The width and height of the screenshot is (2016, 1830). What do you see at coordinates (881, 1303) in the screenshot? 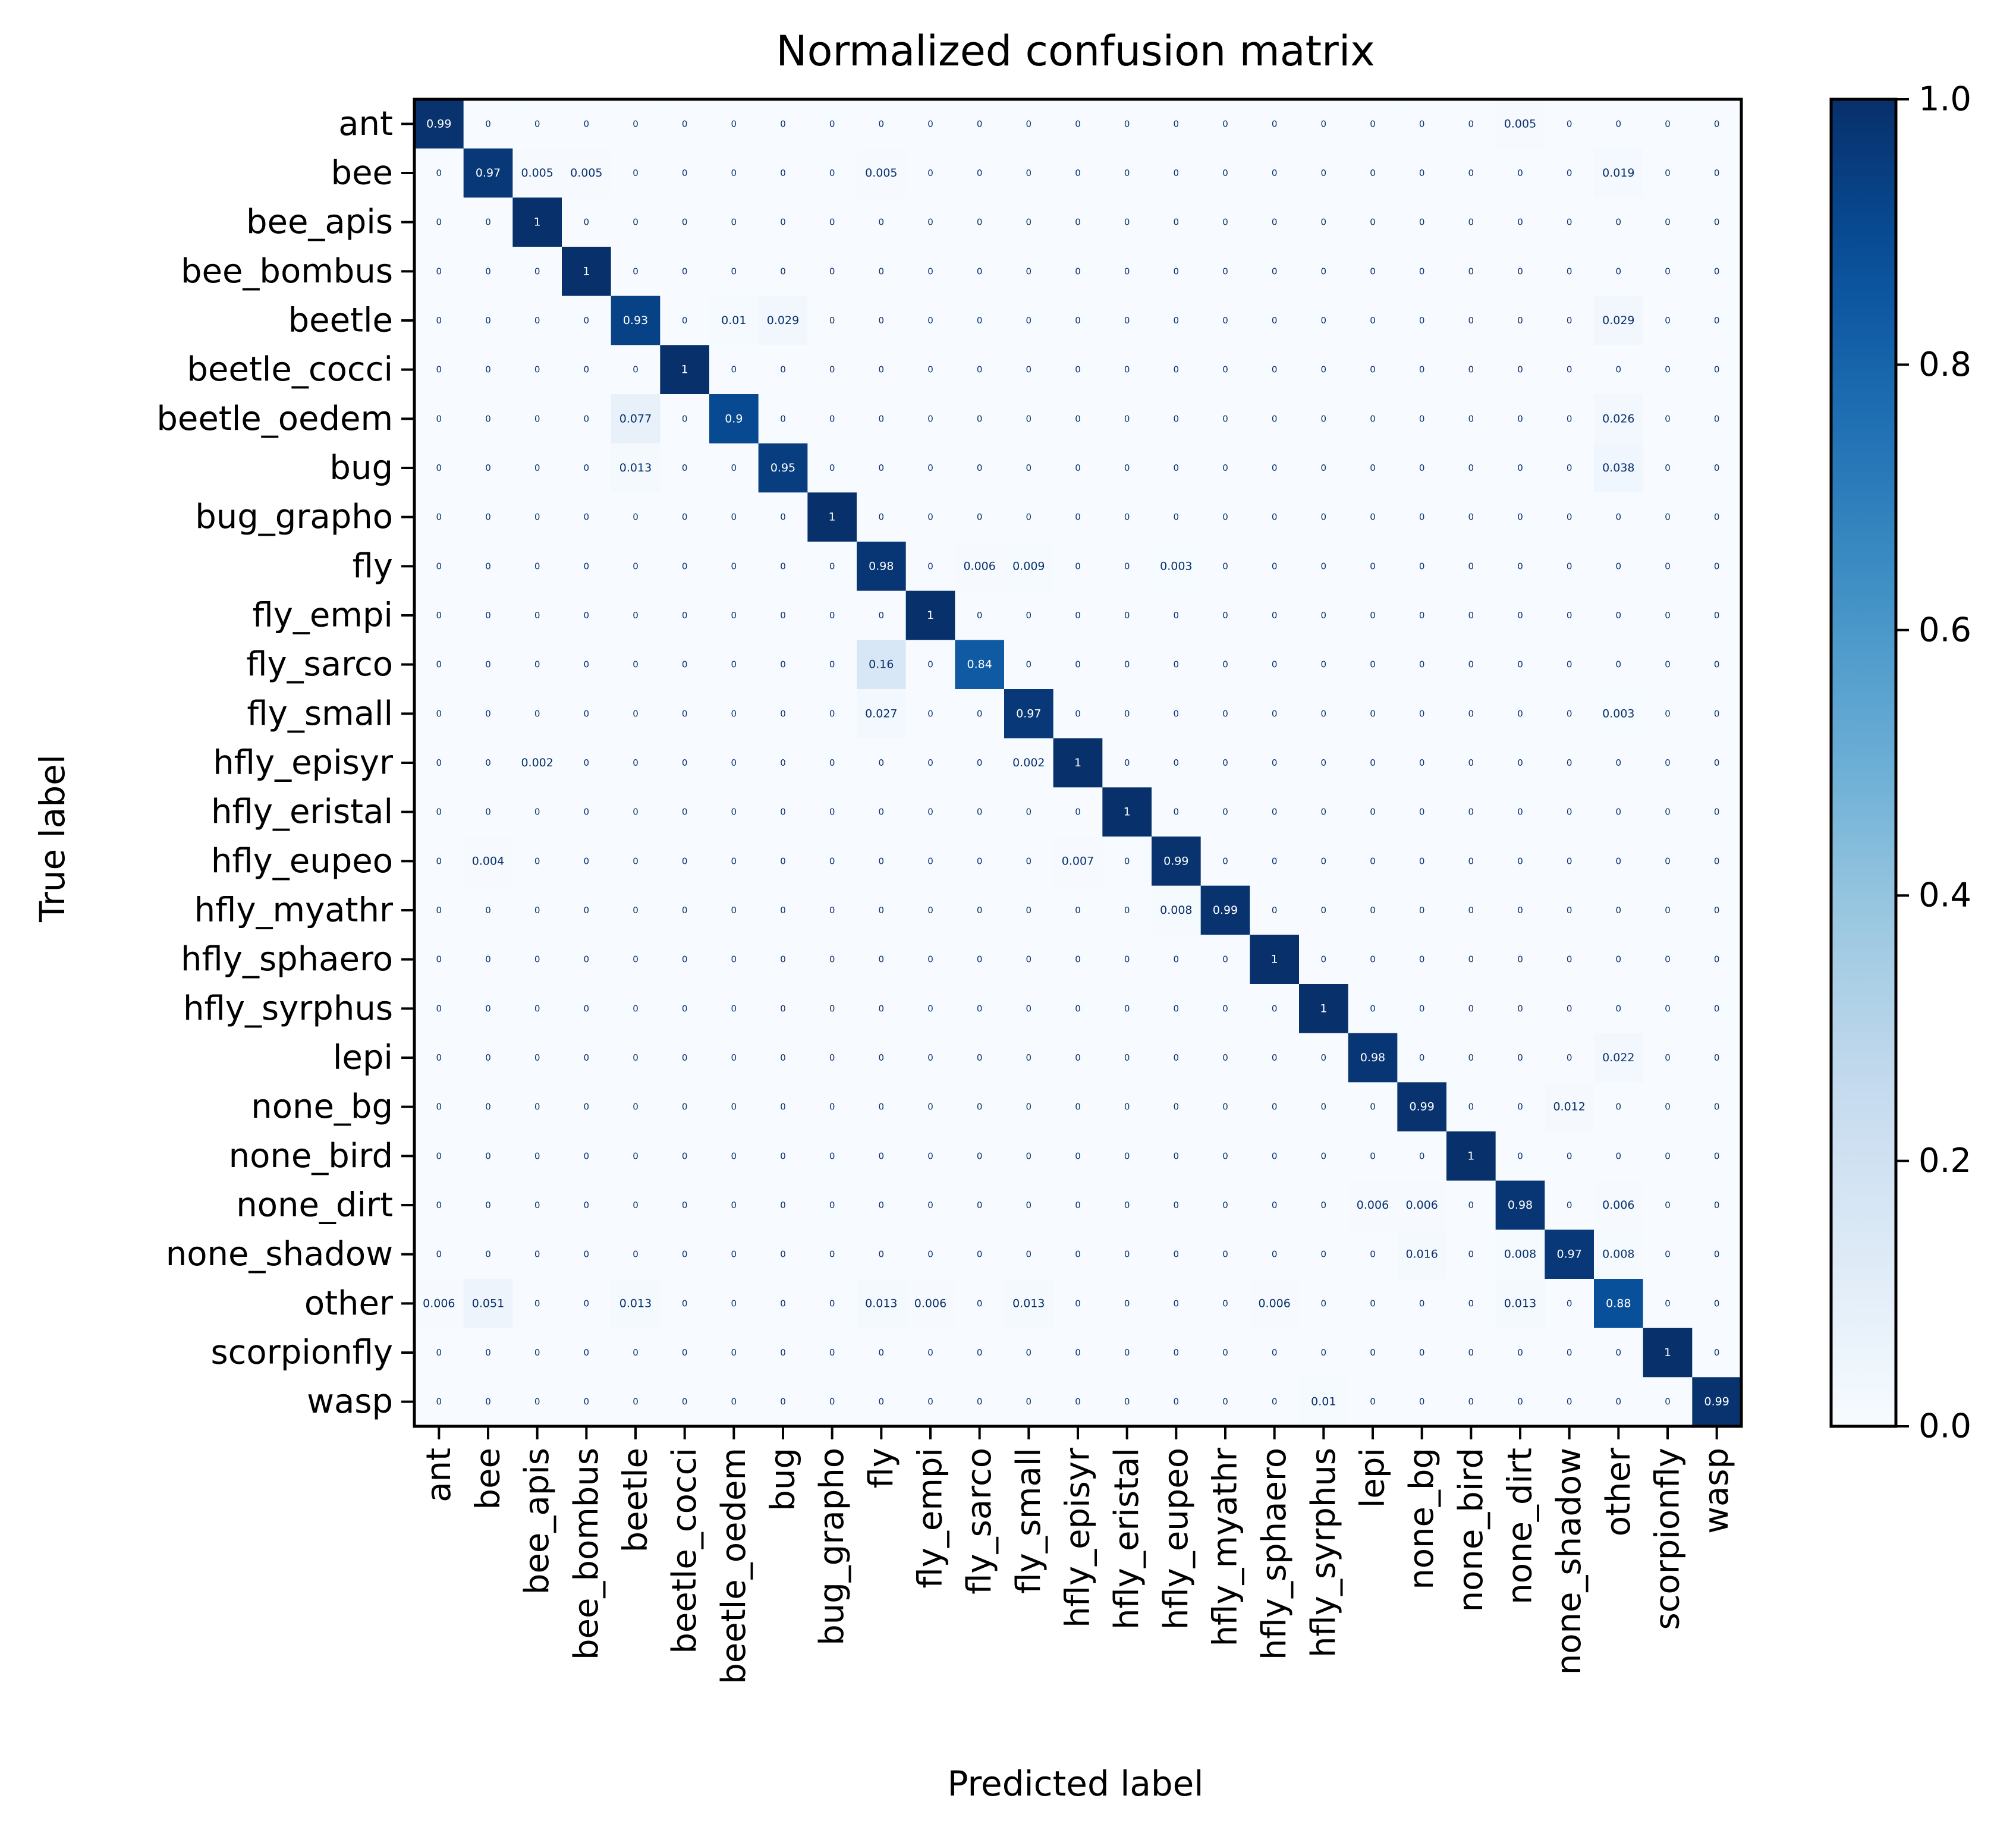
I see `cell-value-label: 0.013` at bounding box center [881, 1303].